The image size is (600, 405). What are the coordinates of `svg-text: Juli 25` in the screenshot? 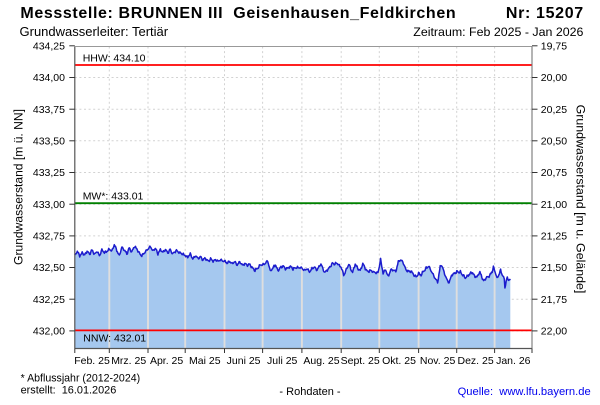 It's located at (282, 361).